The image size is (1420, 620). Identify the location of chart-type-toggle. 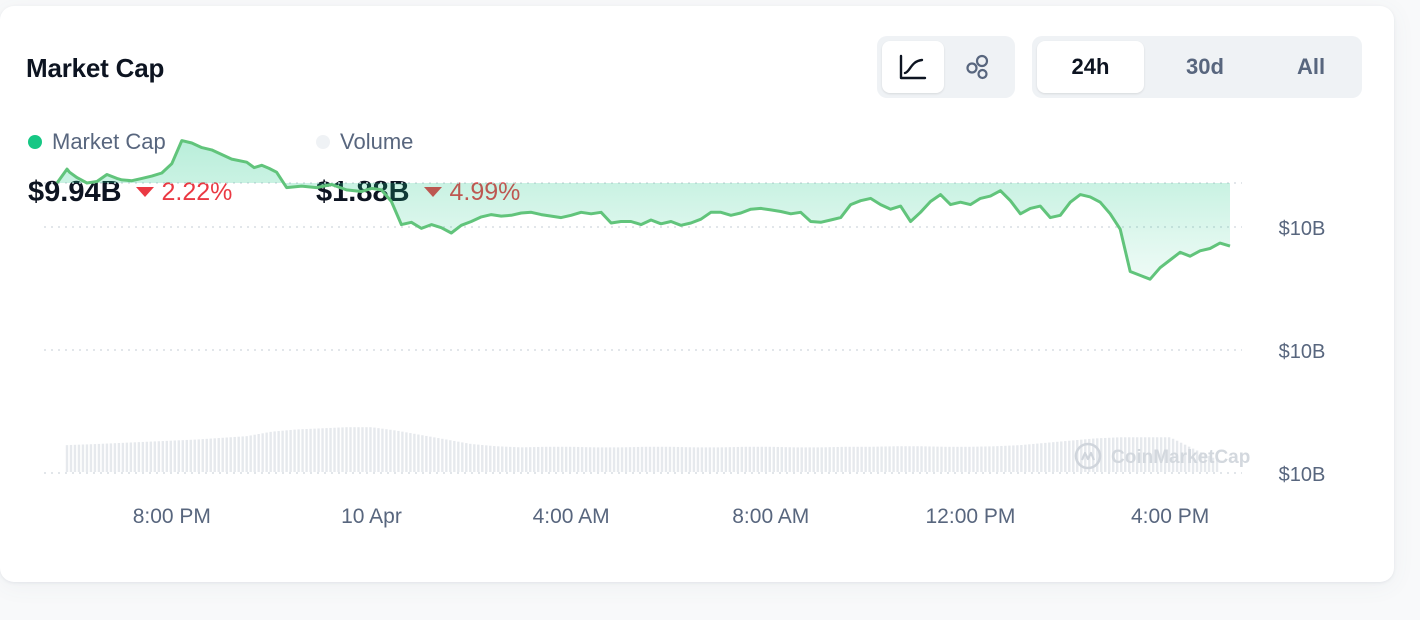
(946, 67).